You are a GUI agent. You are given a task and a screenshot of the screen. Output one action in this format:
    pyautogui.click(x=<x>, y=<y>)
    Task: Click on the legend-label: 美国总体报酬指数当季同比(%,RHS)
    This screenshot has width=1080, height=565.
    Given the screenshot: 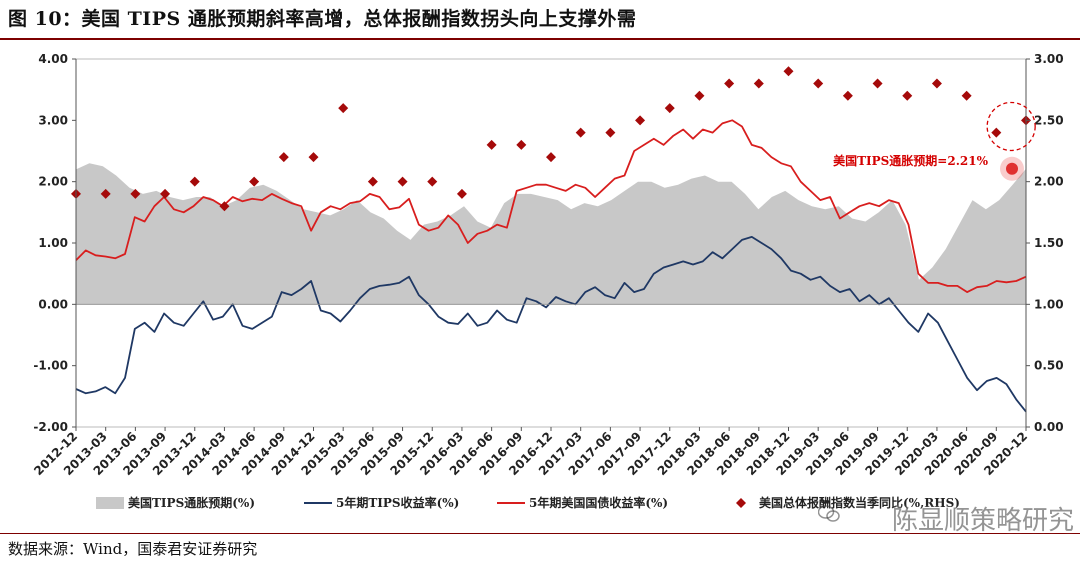 What is the action you would take?
    pyautogui.click(x=859, y=502)
    